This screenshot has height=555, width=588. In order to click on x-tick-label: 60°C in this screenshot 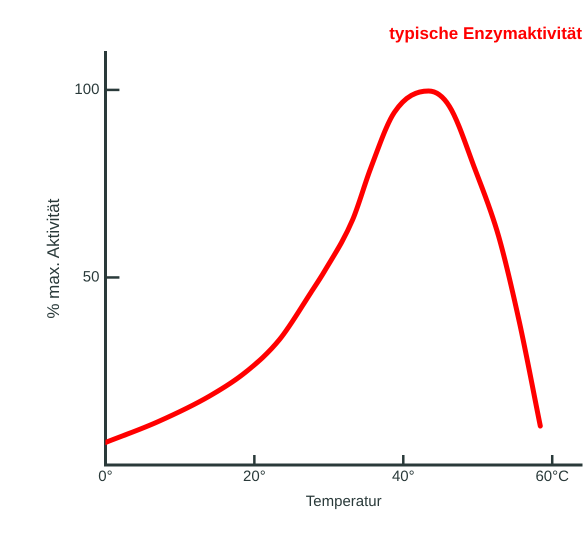, I will do `click(552, 477)`.